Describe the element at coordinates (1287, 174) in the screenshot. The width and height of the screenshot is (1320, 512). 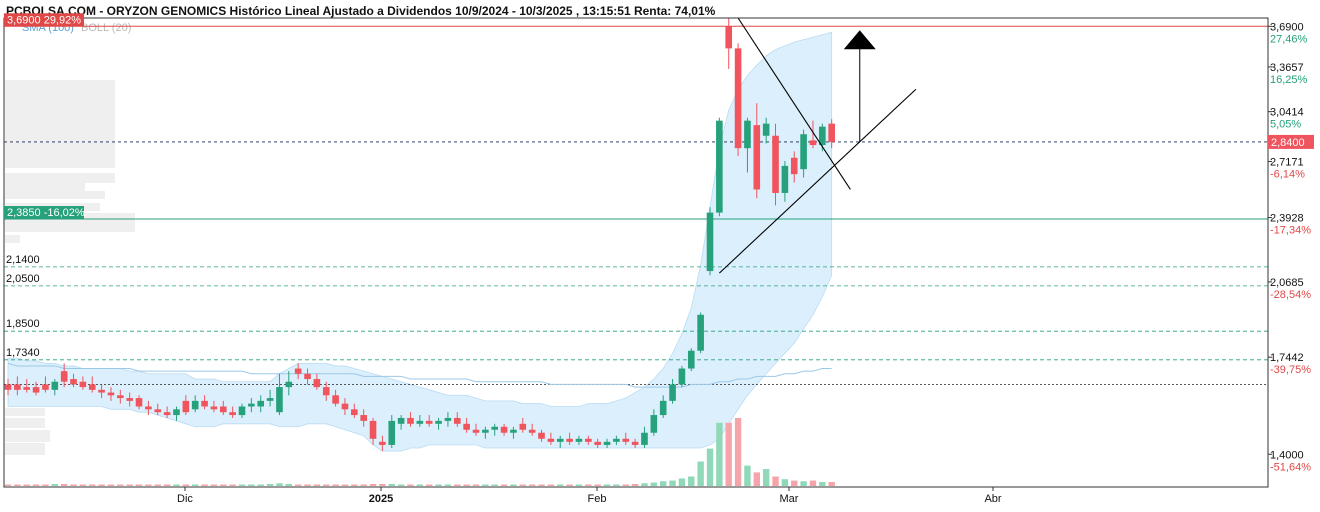
I see `pct-tick-label: -6,14%` at that location.